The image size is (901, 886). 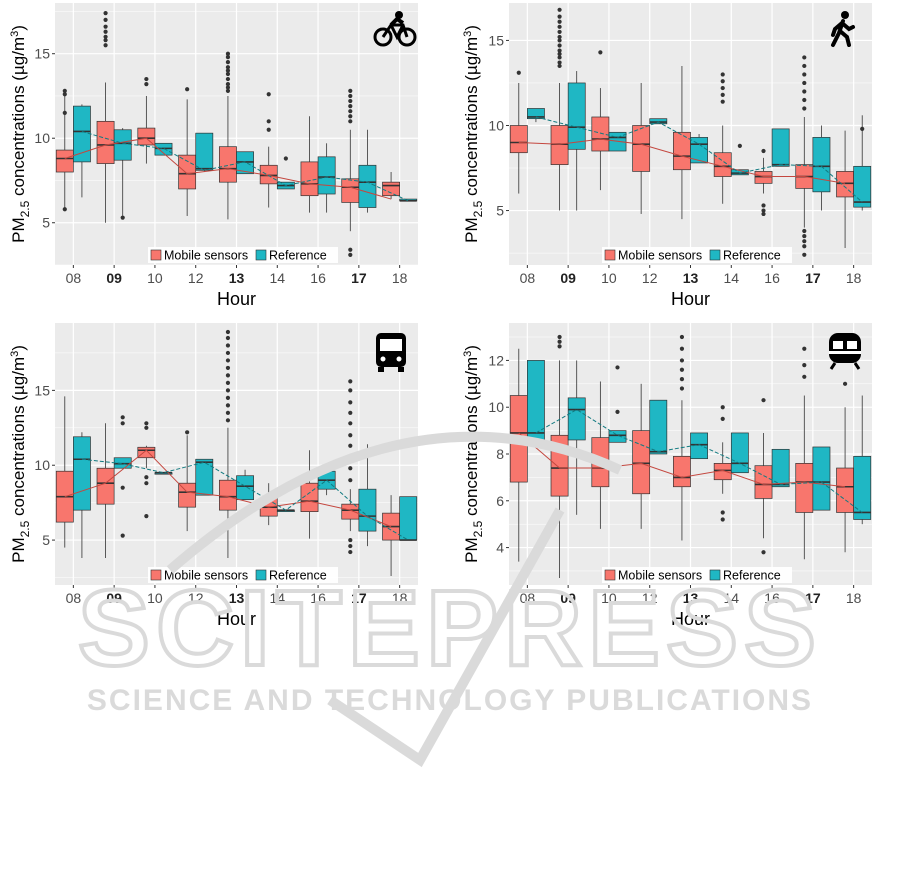 I want to click on y-axis-title-superscript: 3, so click(x=15, y=354).